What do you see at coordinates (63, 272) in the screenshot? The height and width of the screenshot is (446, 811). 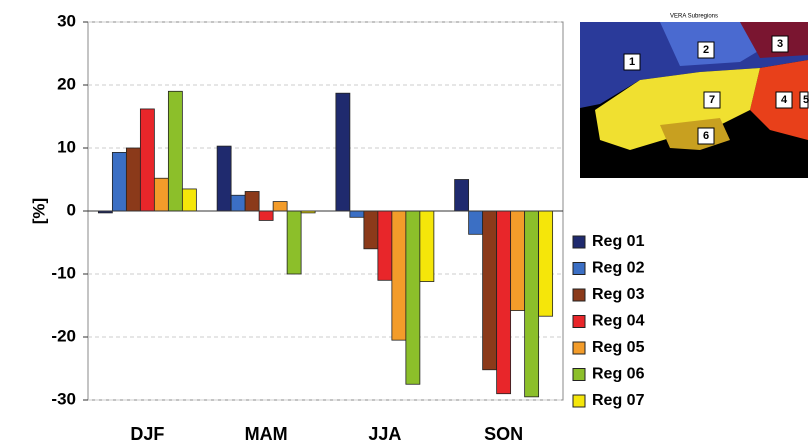 I see `y-tick-label: -10` at bounding box center [63, 272].